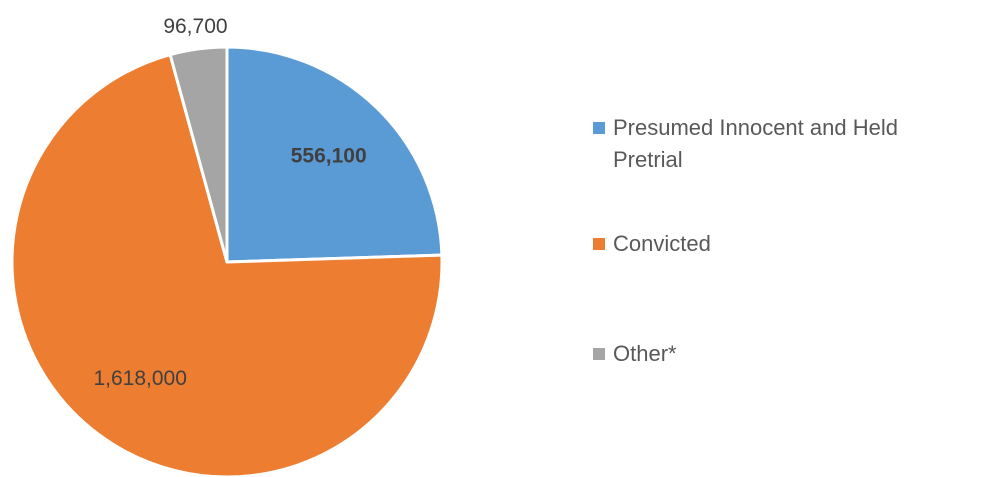  I want to click on data-label: 1,618,000, so click(139, 378).